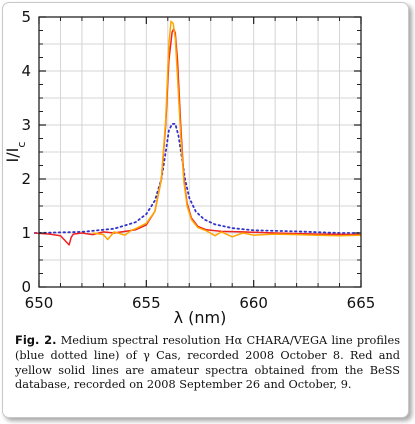 The height and width of the screenshot is (424, 415). I want to click on y-tick-label: 1, so click(26, 233).